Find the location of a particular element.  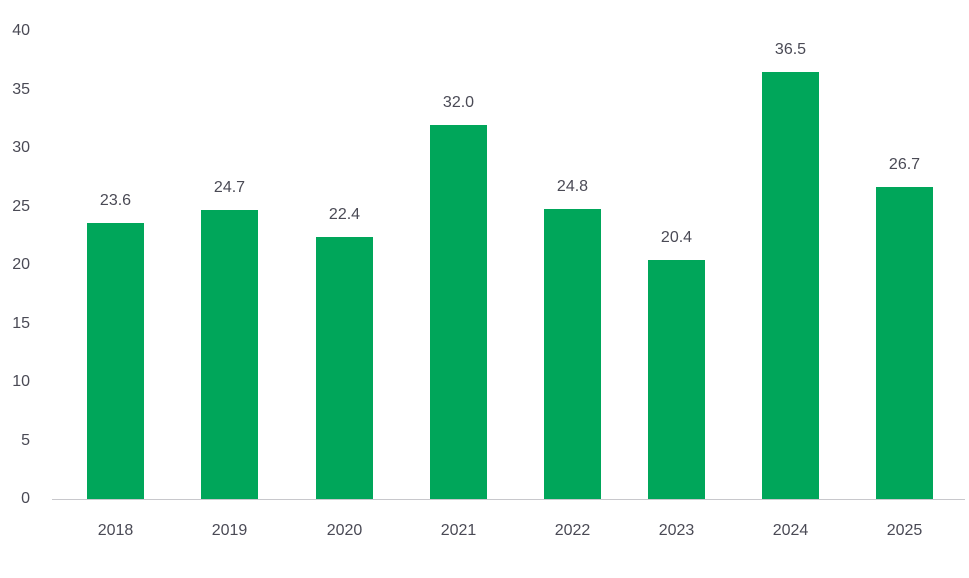

data-label: 23.6 is located at coordinates (115, 200).